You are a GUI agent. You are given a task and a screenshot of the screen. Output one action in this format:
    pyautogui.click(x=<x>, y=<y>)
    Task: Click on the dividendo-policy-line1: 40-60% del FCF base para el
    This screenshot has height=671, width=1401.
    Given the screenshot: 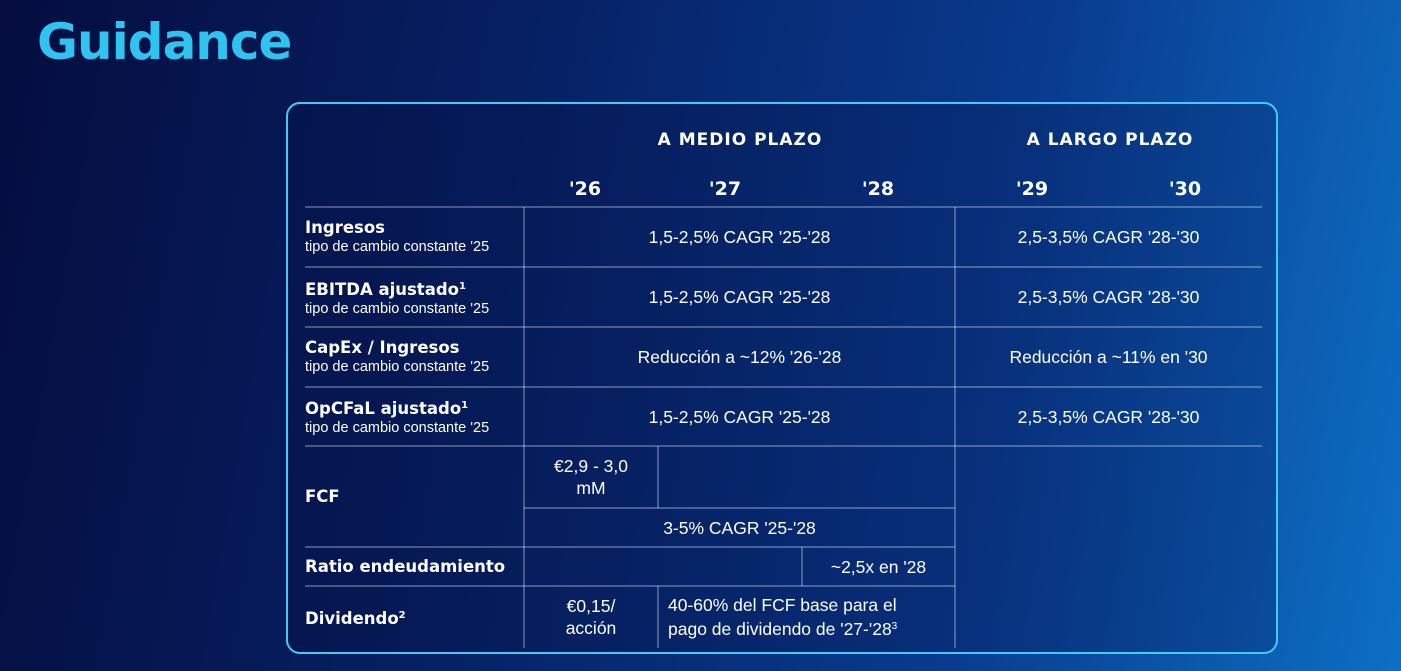 What is the action you would take?
    pyautogui.click(x=782, y=605)
    